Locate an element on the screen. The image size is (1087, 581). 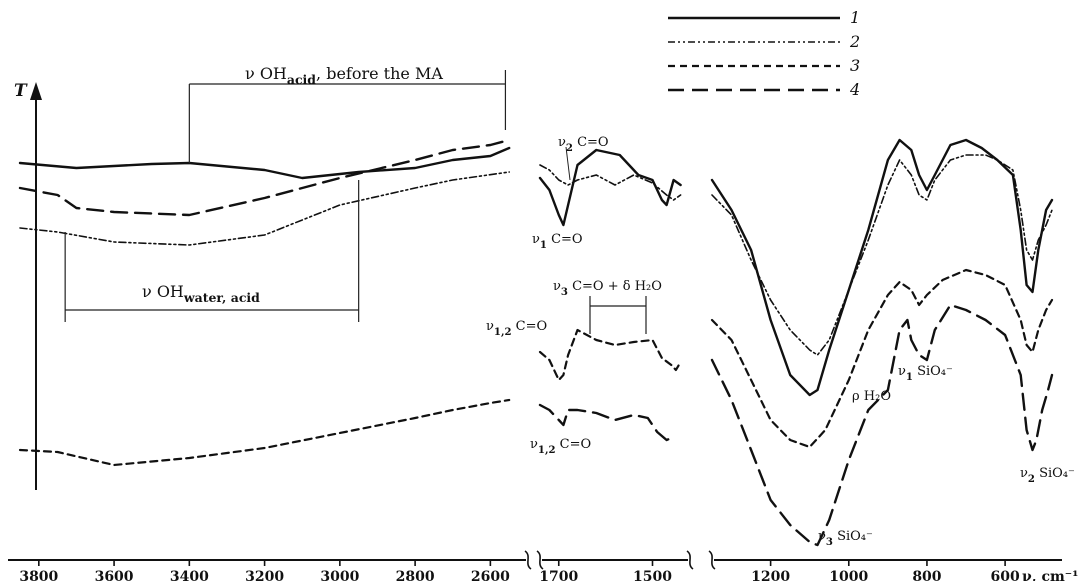
range-bracket-oh-water is located at coordinates (212, 251).